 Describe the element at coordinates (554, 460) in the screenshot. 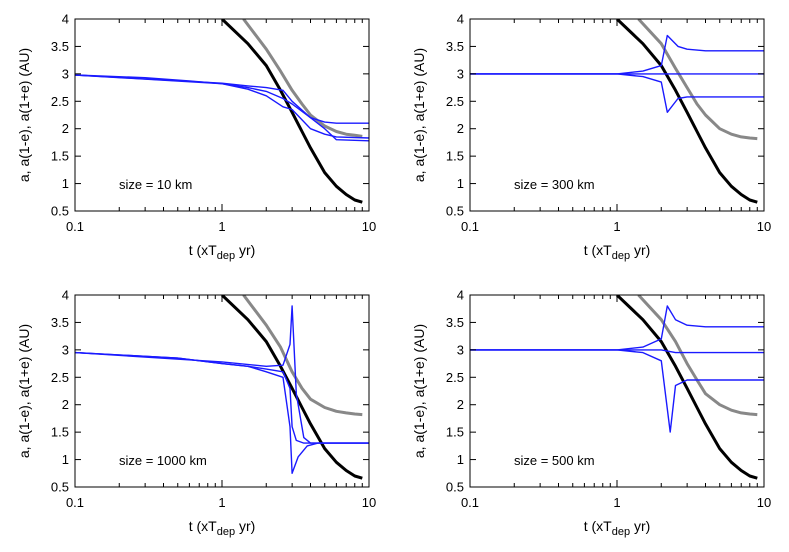

I see `panel-size-label: size = 500 km` at that location.